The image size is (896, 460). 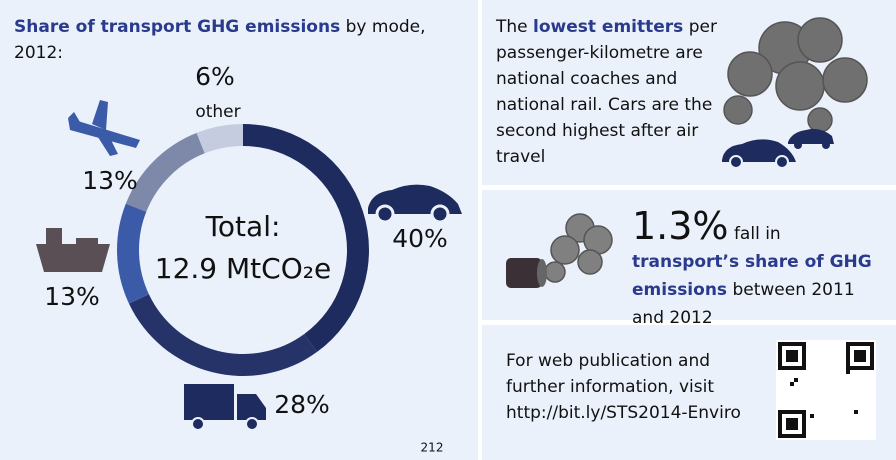 What do you see at coordinates (420, 238) in the screenshot?
I see `value-label: 40%` at bounding box center [420, 238].